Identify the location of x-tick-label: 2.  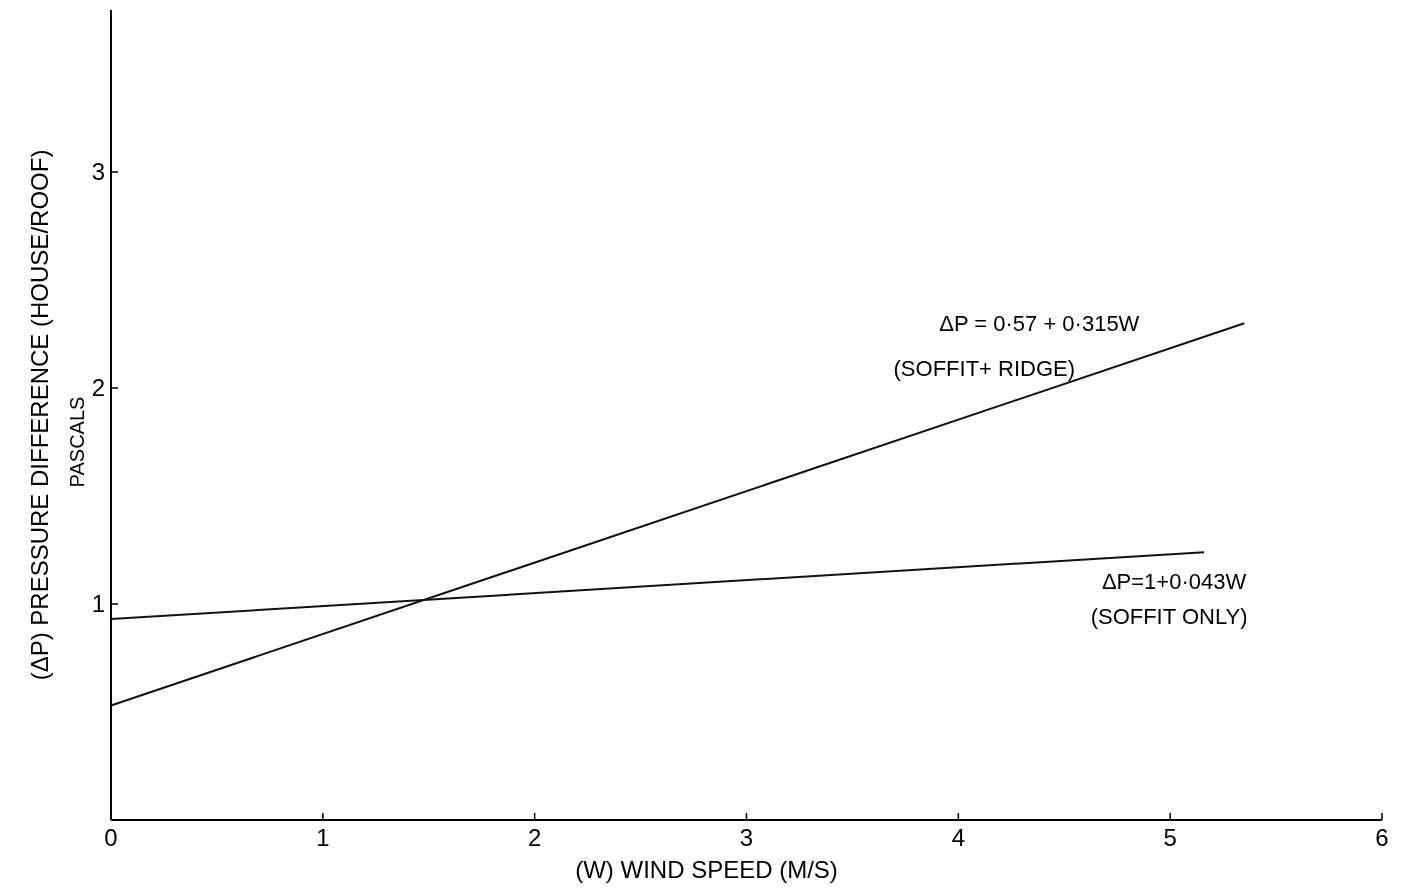
(534, 837).